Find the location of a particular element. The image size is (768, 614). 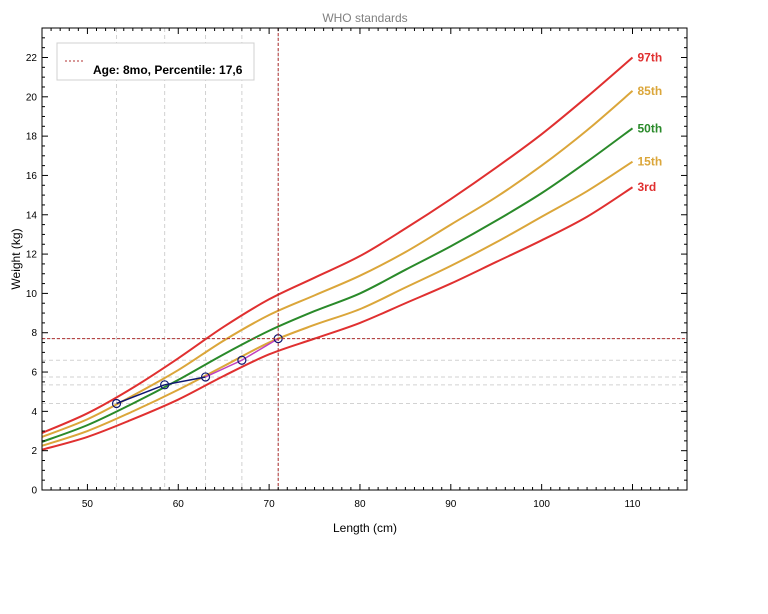

y-tick-label: 12 is located at coordinates (32, 255).